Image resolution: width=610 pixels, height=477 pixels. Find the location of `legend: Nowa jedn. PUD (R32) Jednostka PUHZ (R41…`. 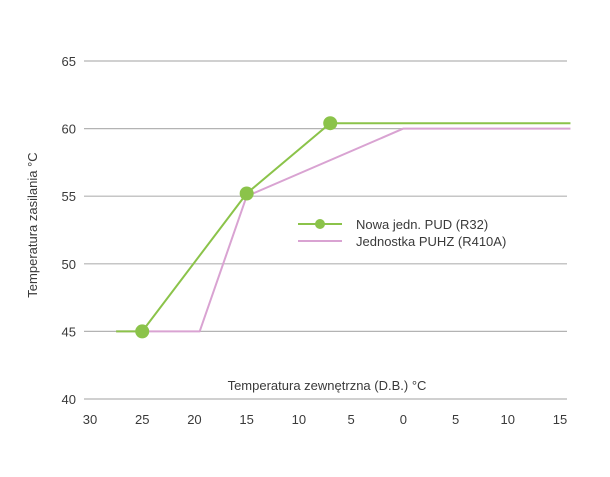

legend: Nowa jedn. PUD (R32) Jednostka PUHZ (R41… is located at coordinates (402, 233).